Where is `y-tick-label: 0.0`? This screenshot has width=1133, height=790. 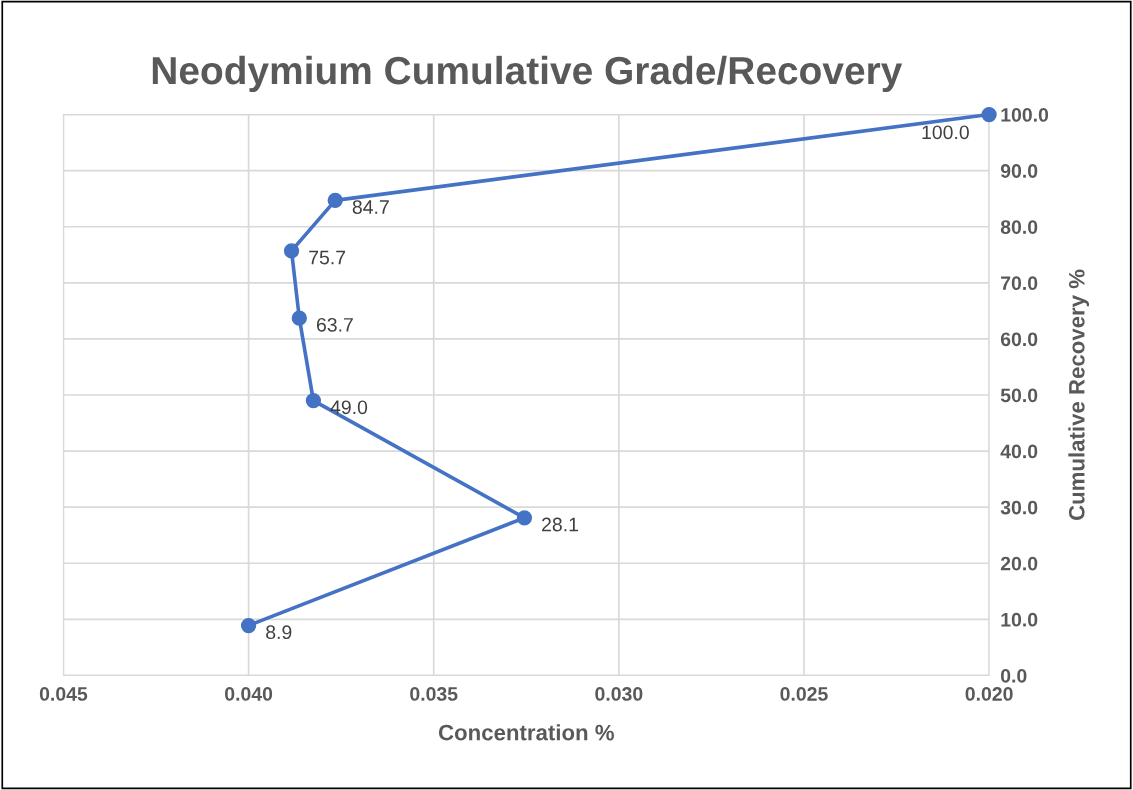 y-tick-label: 0.0 is located at coordinates (1013, 675).